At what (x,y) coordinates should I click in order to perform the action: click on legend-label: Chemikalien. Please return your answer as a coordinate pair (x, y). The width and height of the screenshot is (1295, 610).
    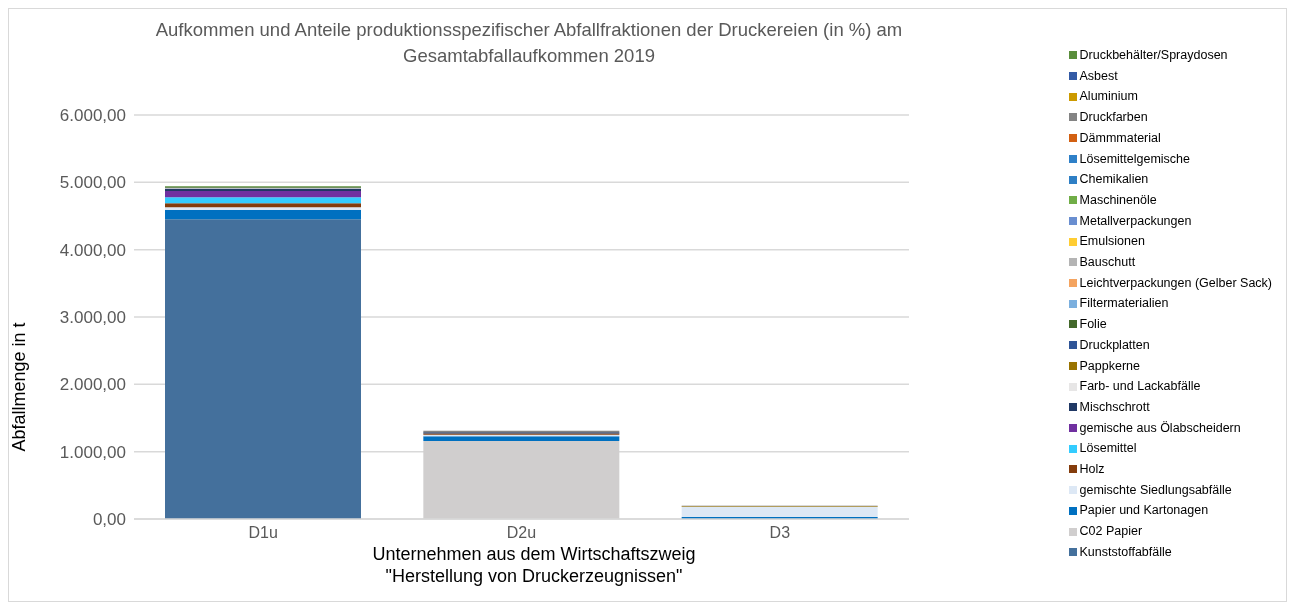
    Looking at the image, I should click on (1114, 180).